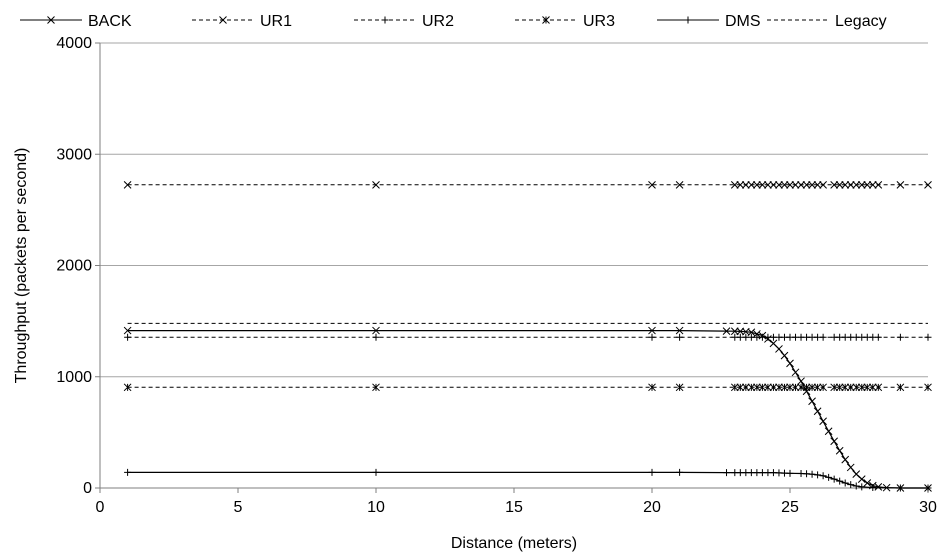  I want to click on x-tick-label: 20, so click(652, 507).